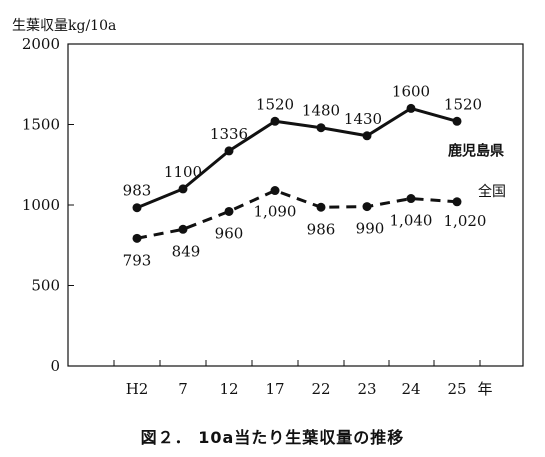 The height and width of the screenshot is (457, 545). I want to click on data-label: 793, so click(137, 260).